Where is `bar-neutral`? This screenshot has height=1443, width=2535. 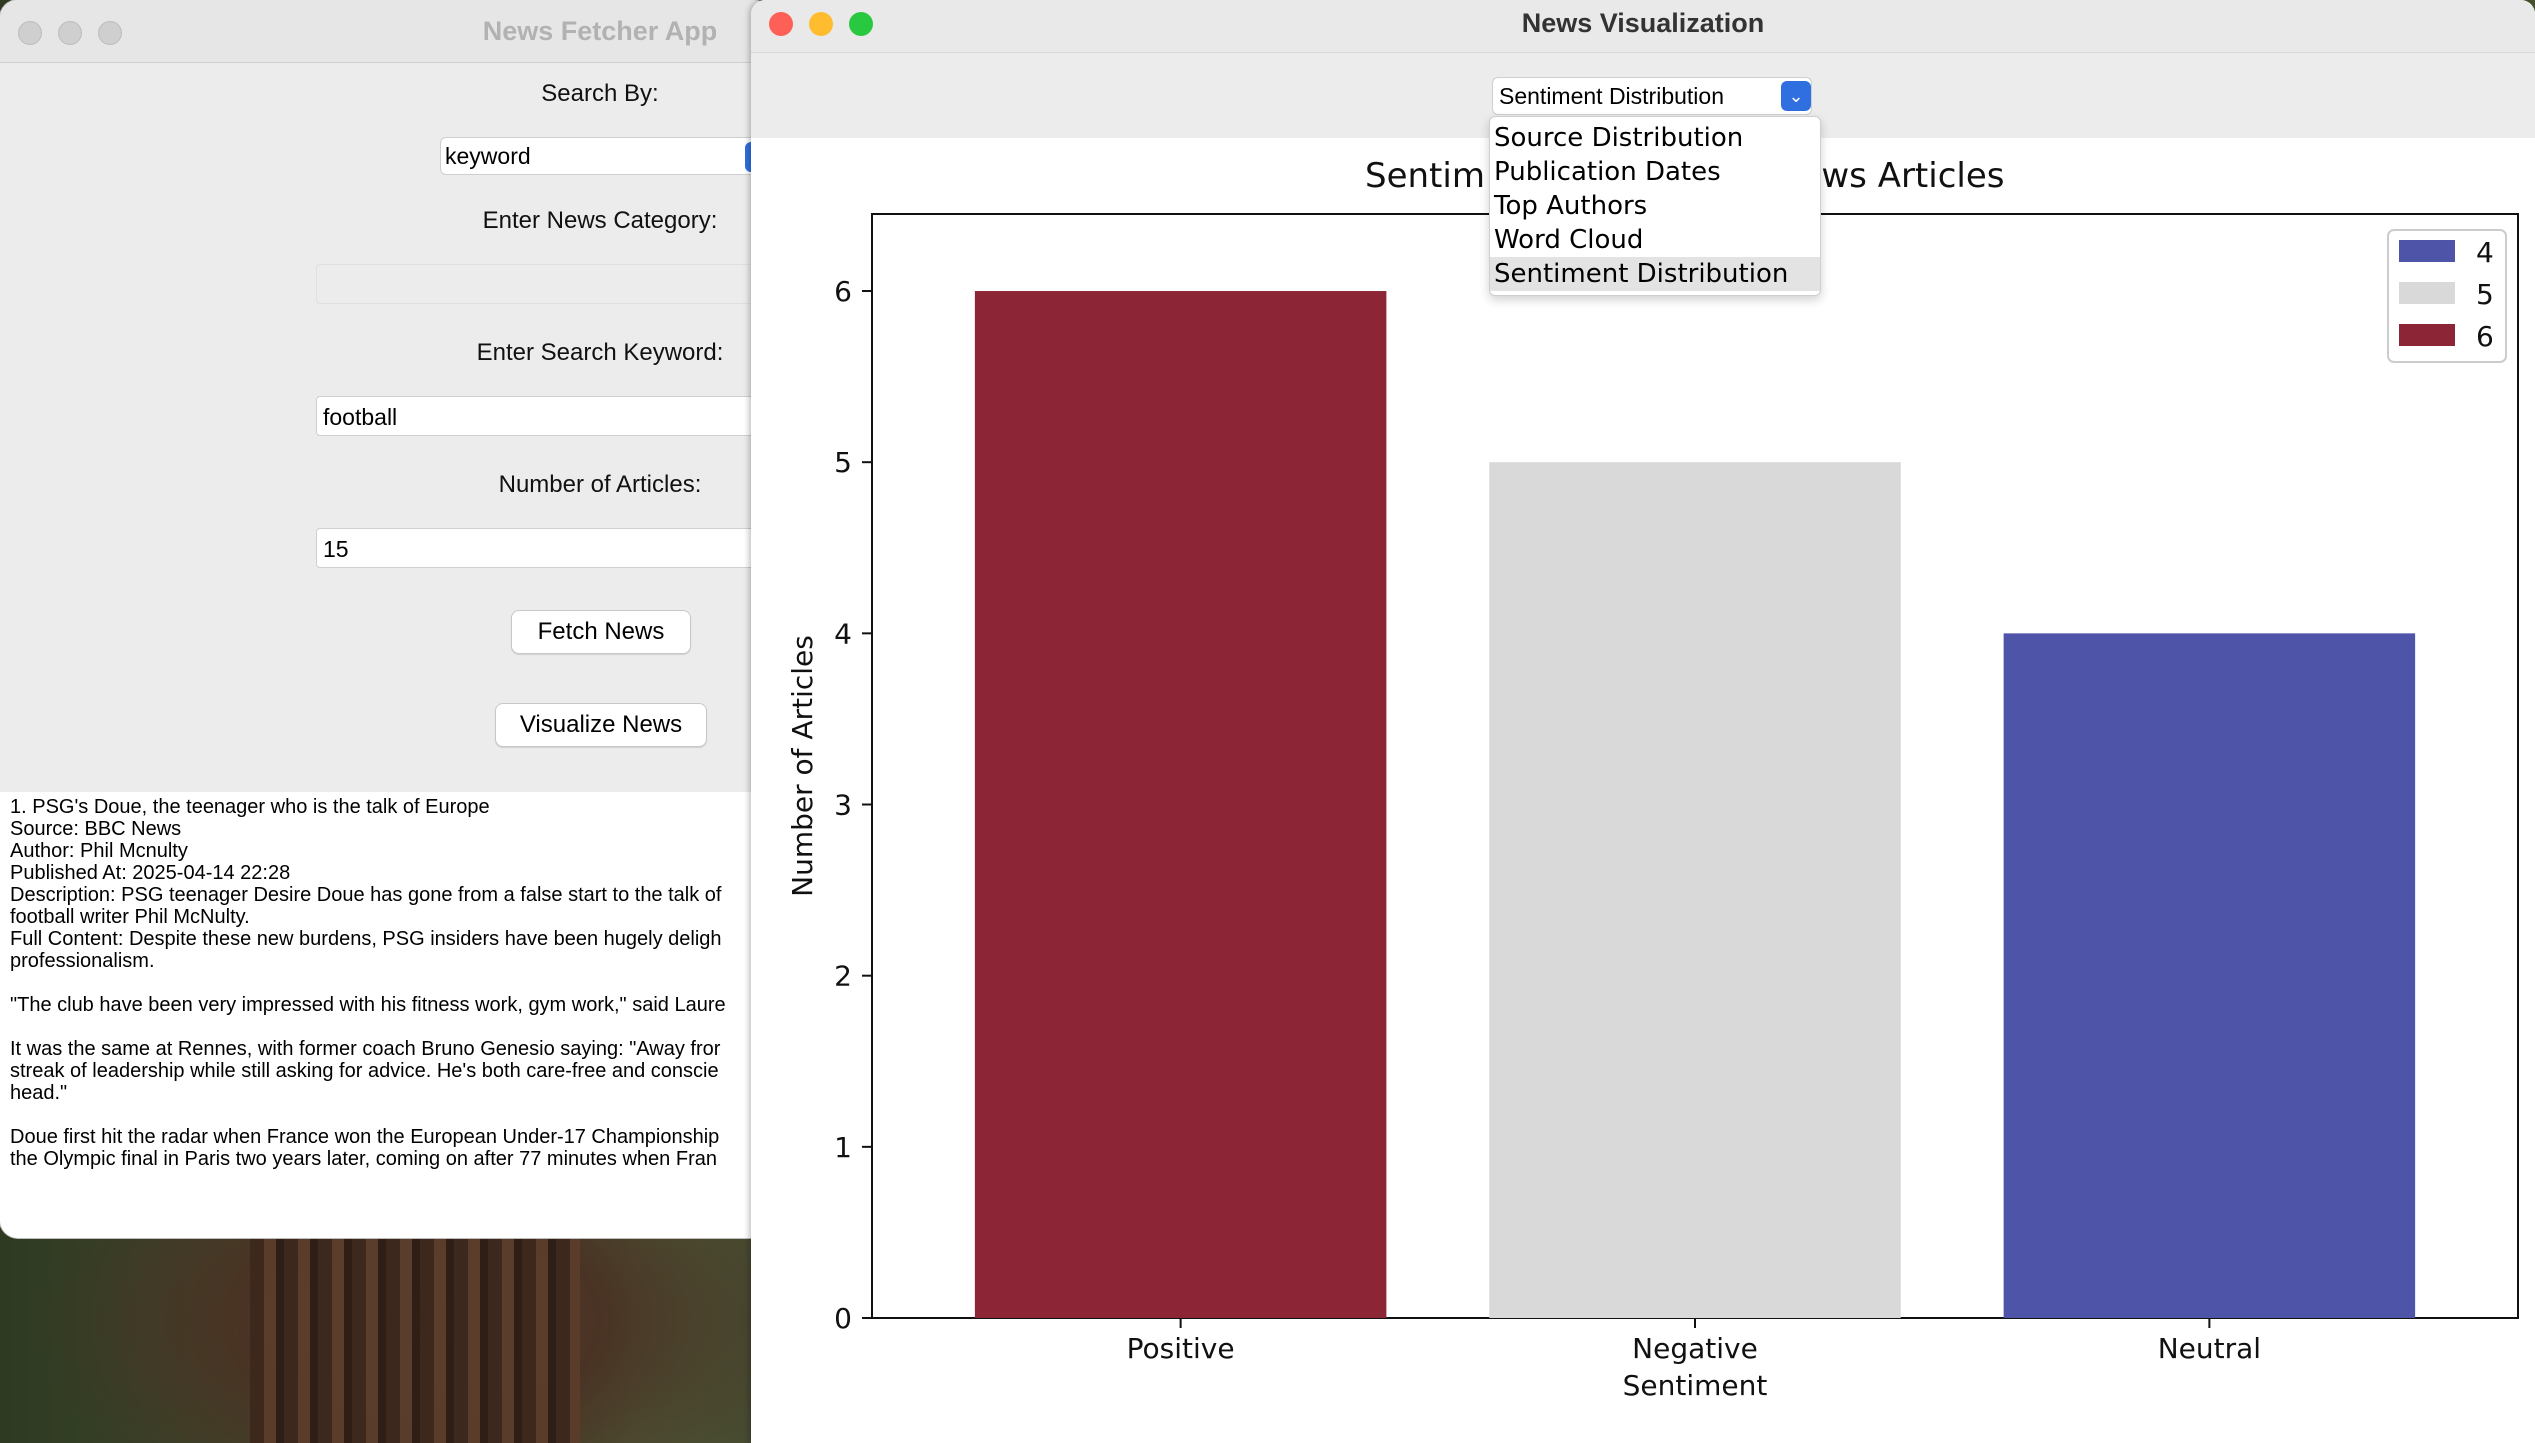
bar-neutral is located at coordinates (2209, 975).